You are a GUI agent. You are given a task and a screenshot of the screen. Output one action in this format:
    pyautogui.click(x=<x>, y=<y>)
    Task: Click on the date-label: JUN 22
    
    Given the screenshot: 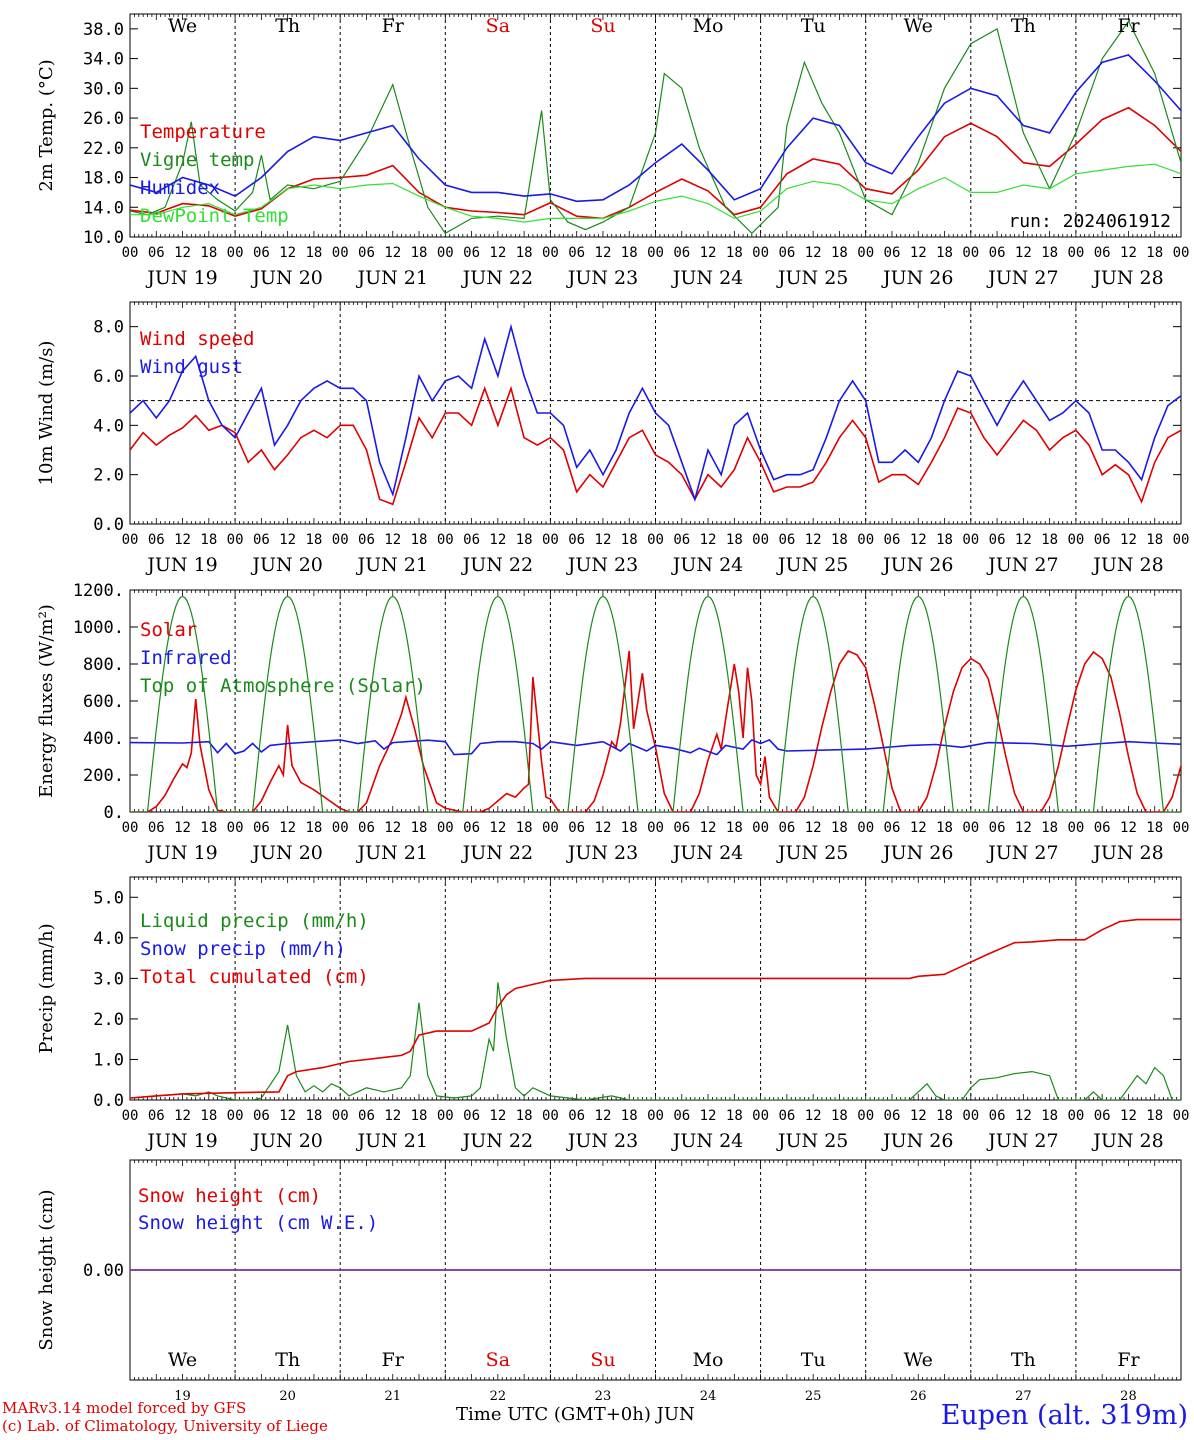 What is the action you would take?
    pyautogui.click(x=497, y=853)
    